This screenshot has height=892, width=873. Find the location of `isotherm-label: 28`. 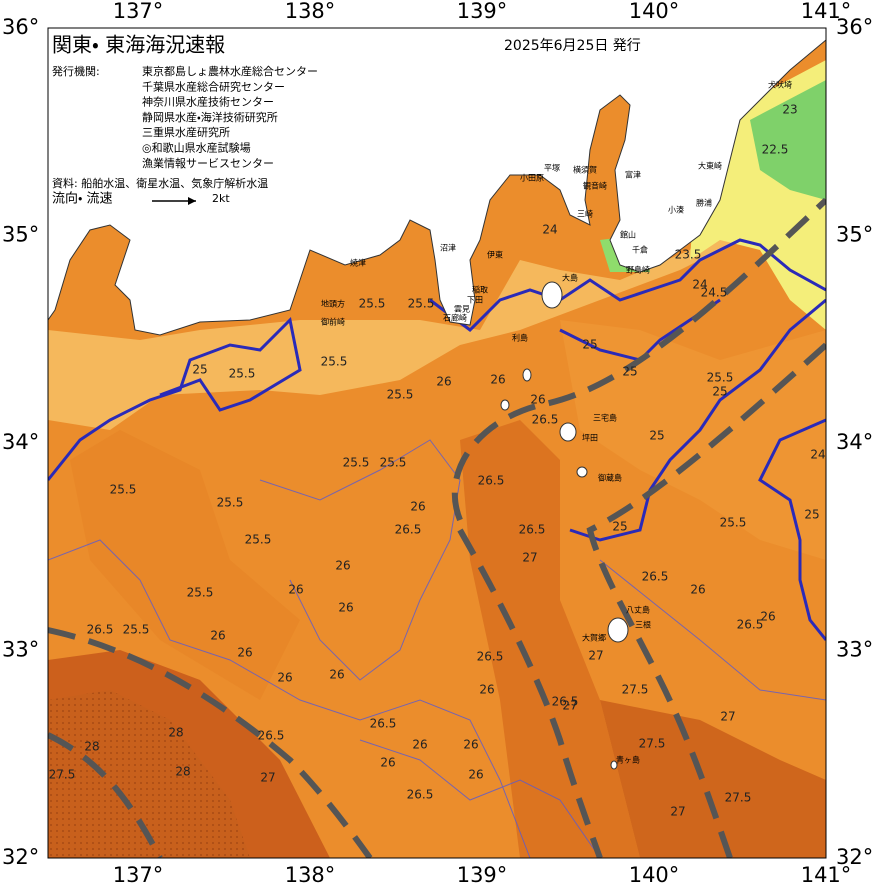

isotherm-label: 28 is located at coordinates (175, 733).